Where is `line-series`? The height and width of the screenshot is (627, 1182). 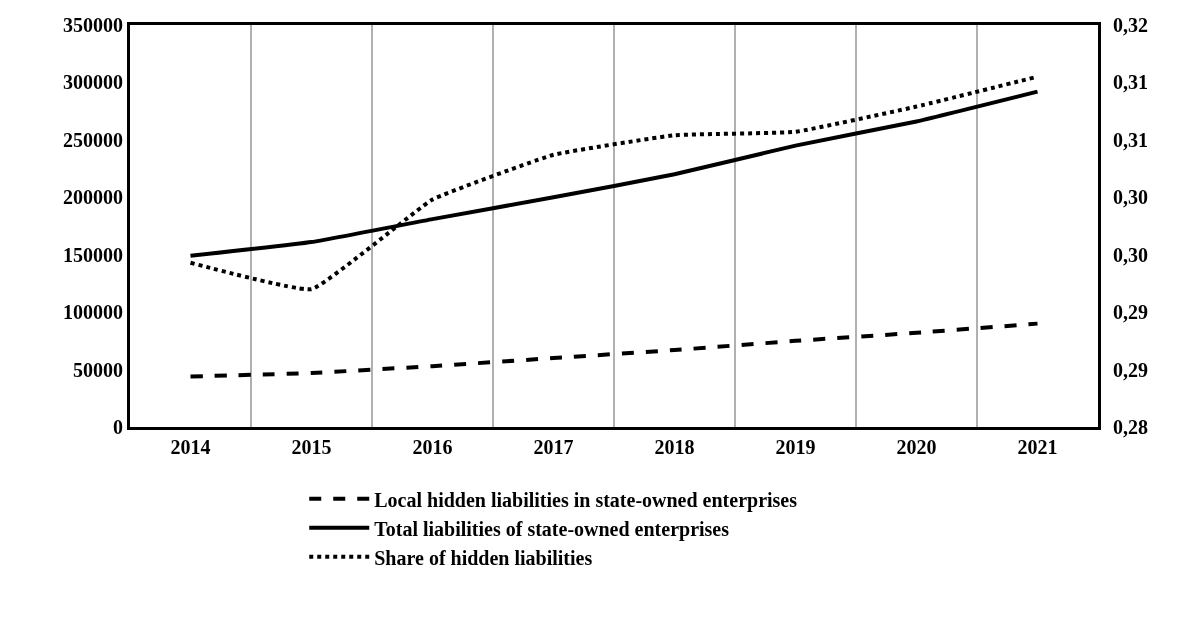 line-series is located at coordinates (614, 350).